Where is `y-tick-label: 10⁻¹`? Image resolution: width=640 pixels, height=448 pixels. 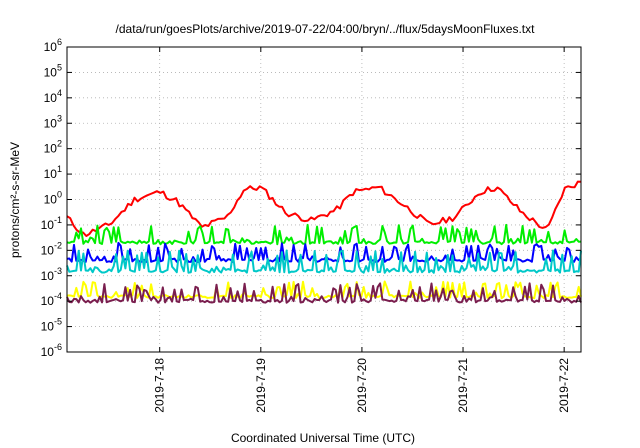
y-tick-label: 10⁻¹ is located at coordinates (51, 223).